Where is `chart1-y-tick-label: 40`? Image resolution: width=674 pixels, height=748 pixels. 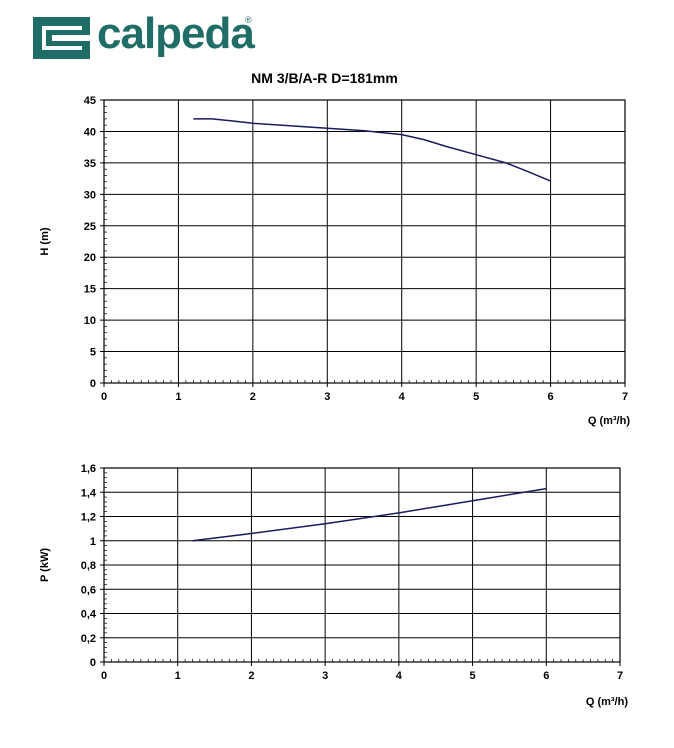 chart1-y-tick-label: 40 is located at coordinates (90, 132).